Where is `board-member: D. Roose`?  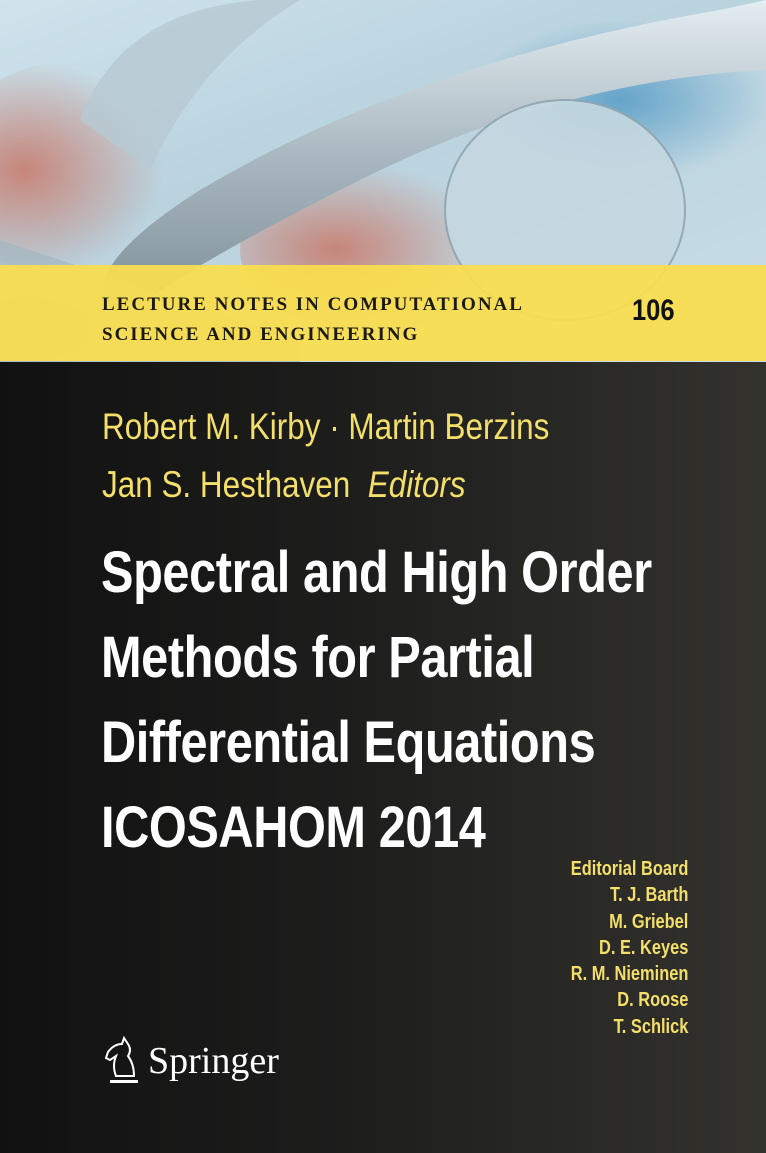 board-member: D. Roose is located at coordinates (652, 1000).